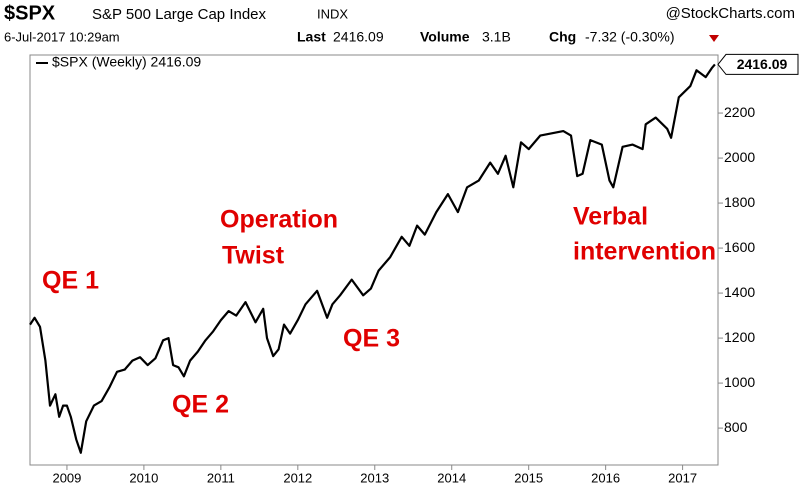 The height and width of the screenshot is (494, 800). I want to click on down-arrow, so click(714, 38).